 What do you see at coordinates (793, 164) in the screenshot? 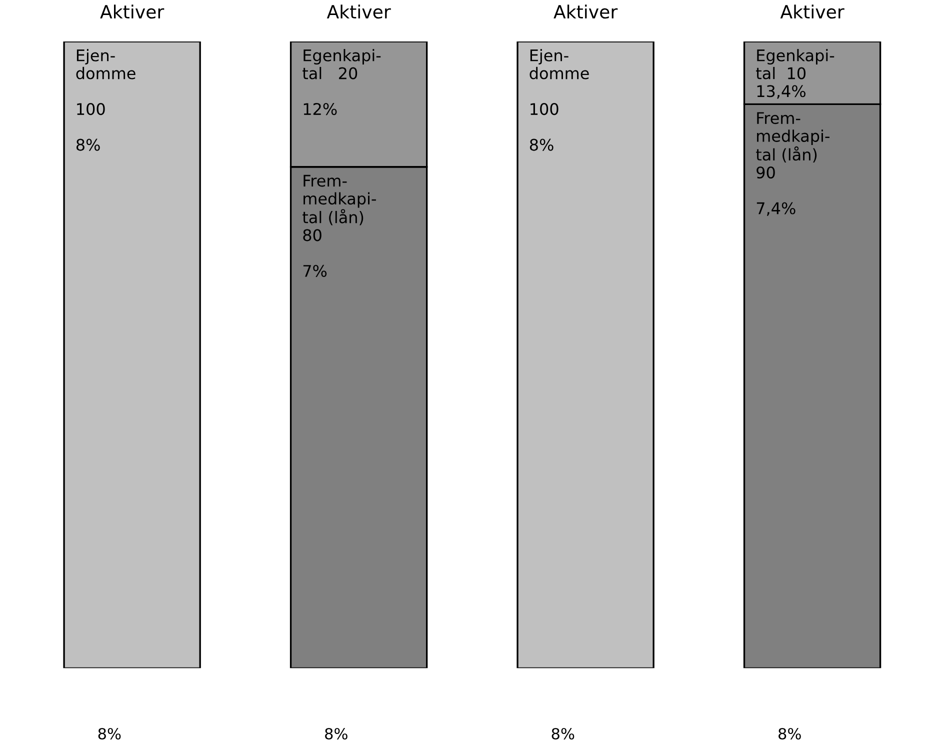
I see `text: Frem- medkapi- tal (lån) 90 7,4%` at bounding box center [793, 164].